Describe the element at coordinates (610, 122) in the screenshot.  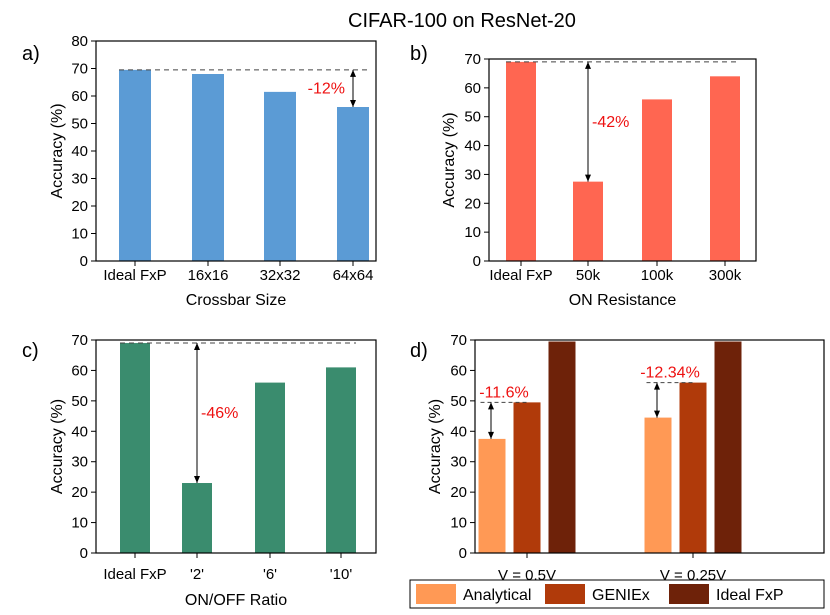
I see `drop-label: -42%` at that location.